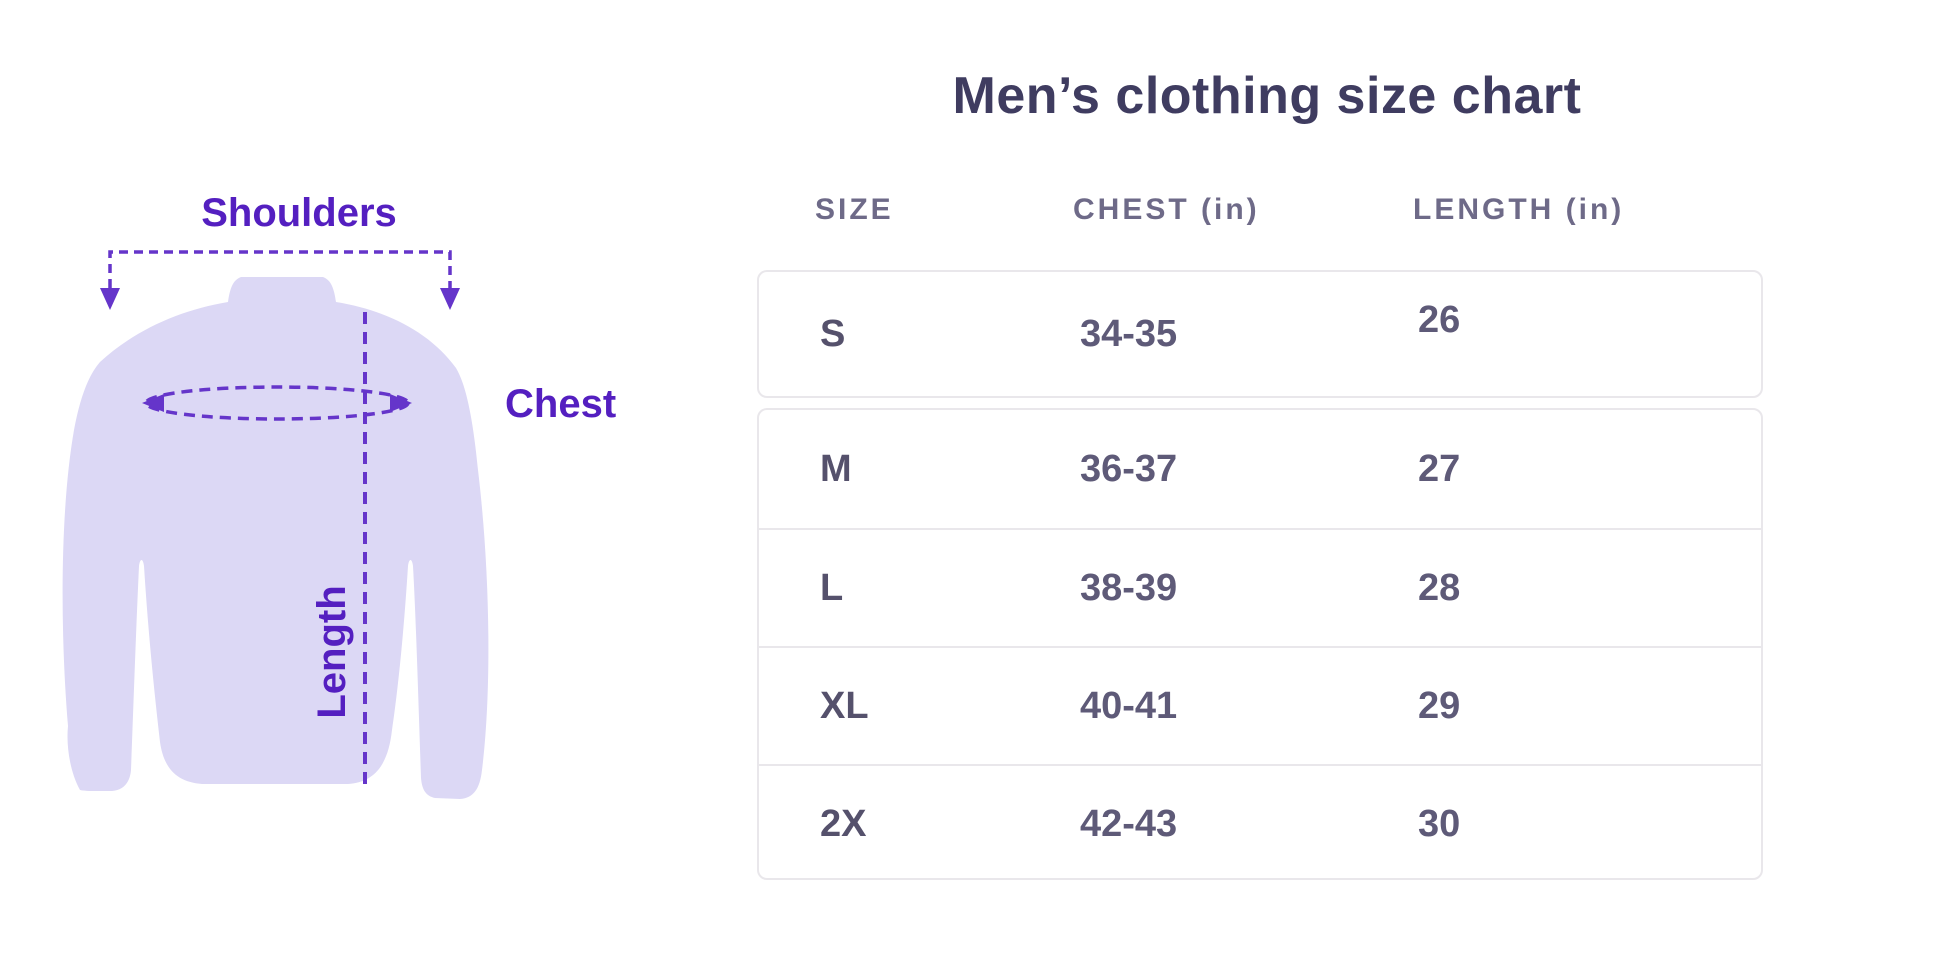 The height and width of the screenshot is (977, 1946). Describe the element at coordinates (1439, 705) in the screenshot. I see `length-cell: 29` at that location.